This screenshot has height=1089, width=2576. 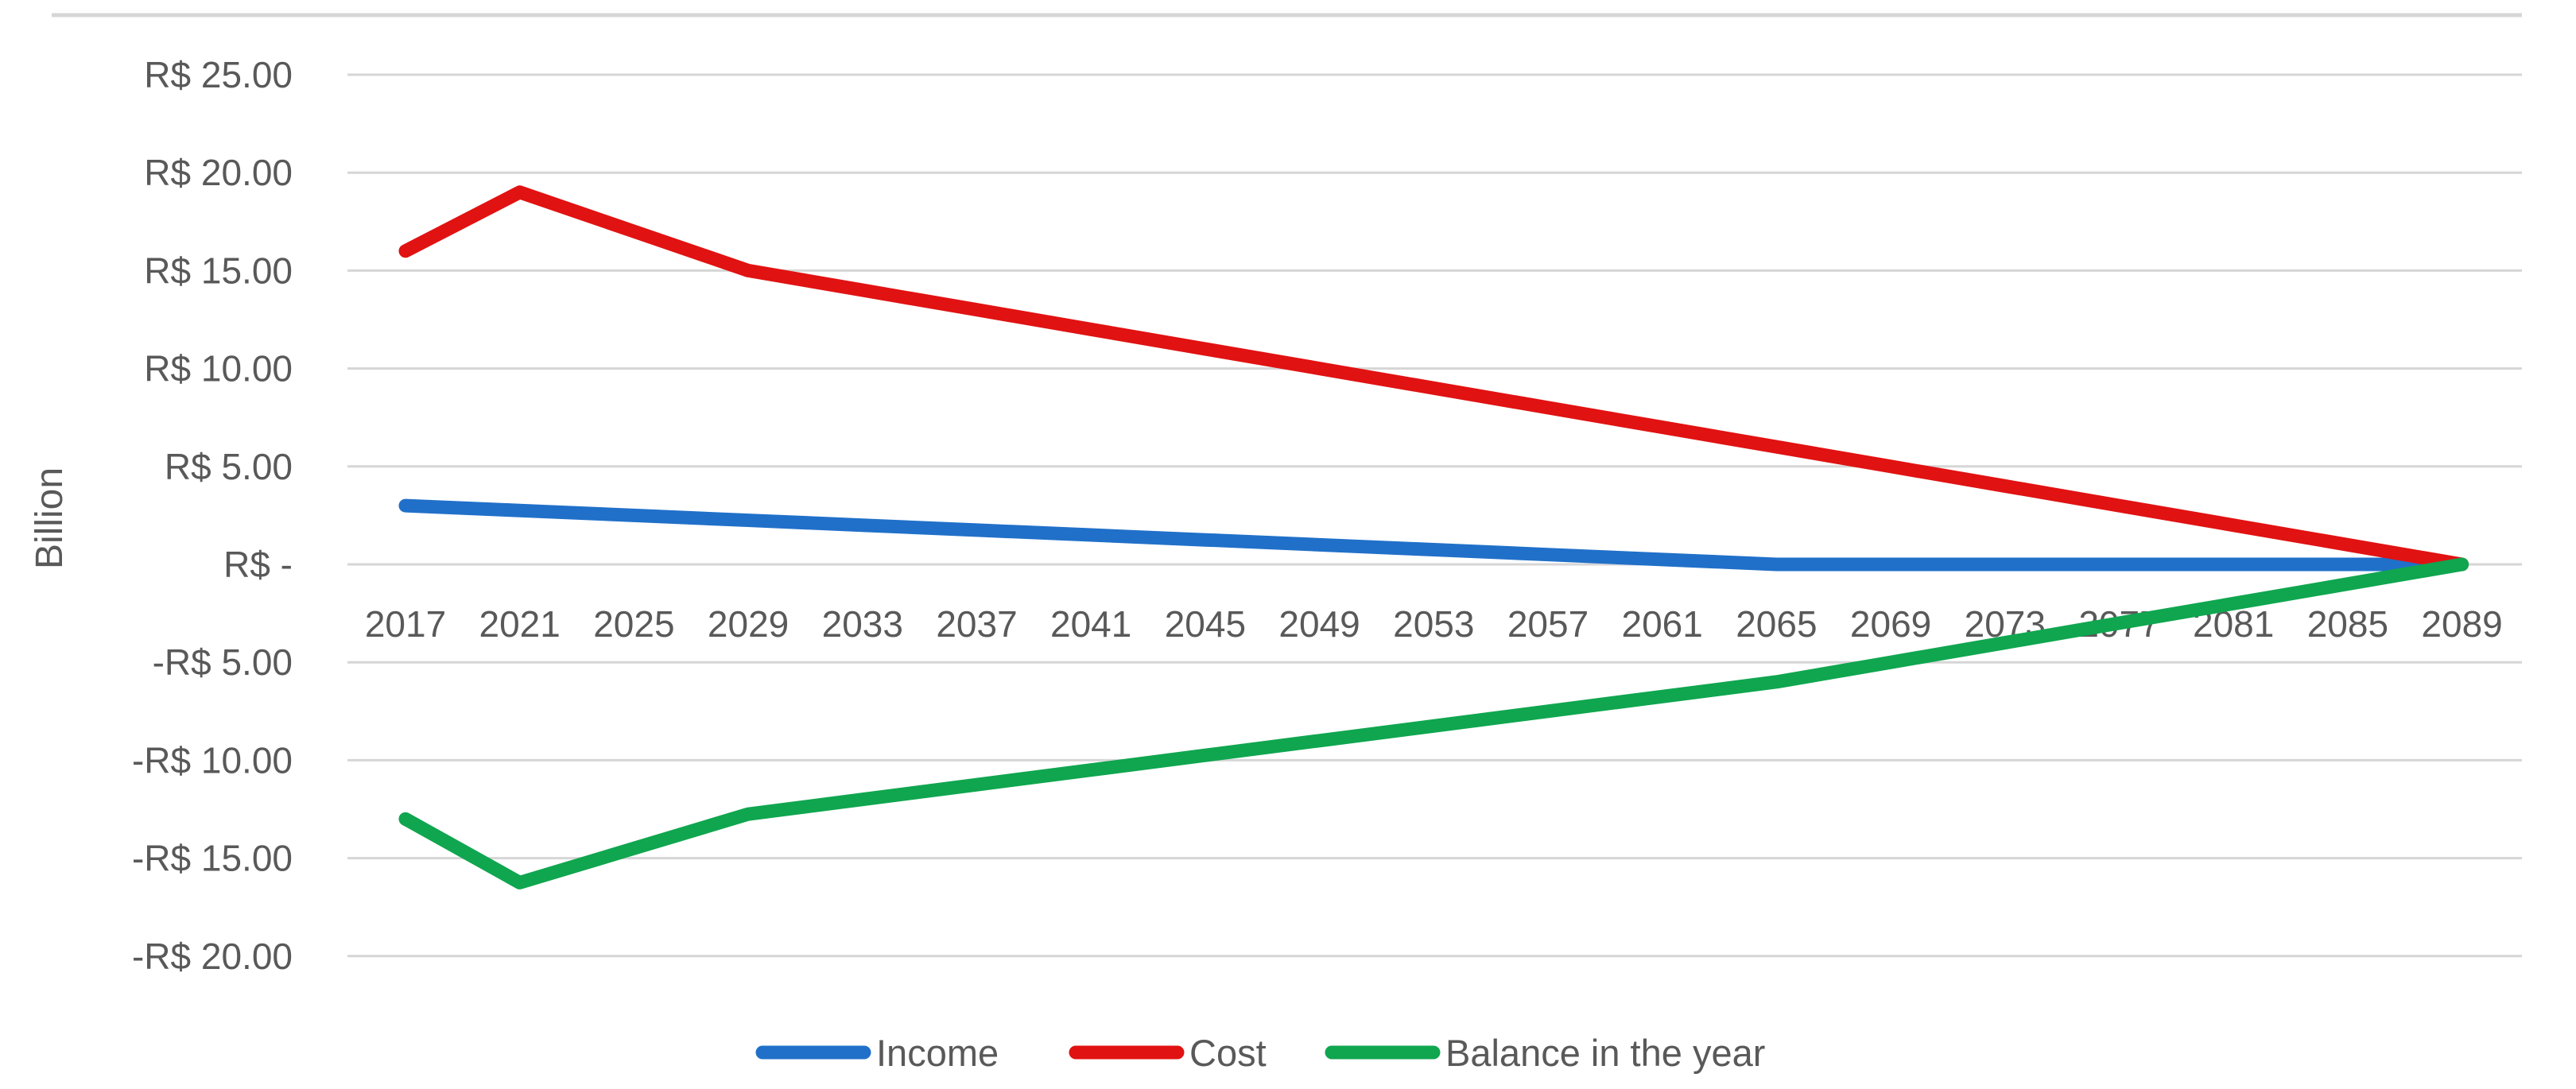 What do you see at coordinates (219, 74) in the screenshot?
I see `y-tick-label: R$ 25.00` at bounding box center [219, 74].